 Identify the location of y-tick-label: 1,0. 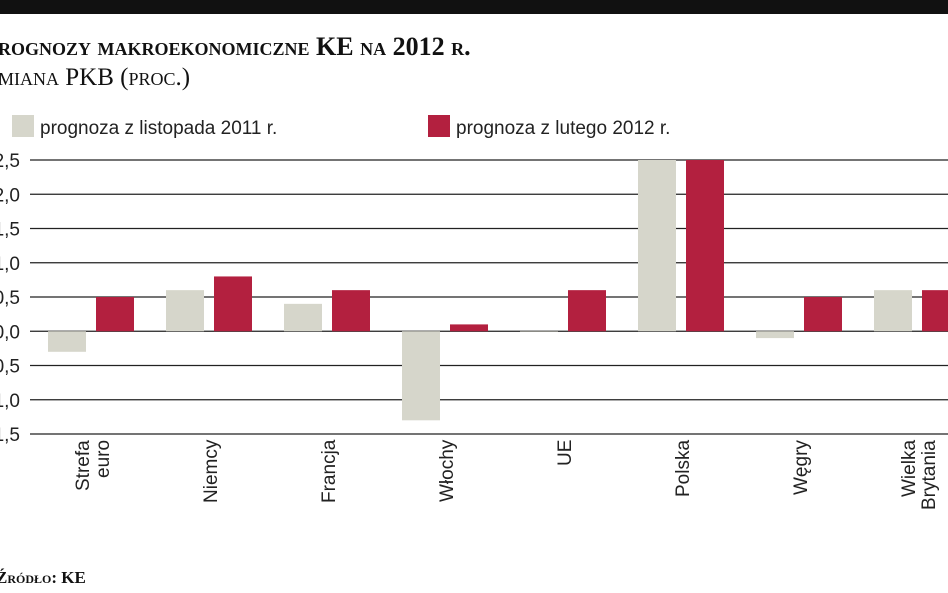
(10, 264).